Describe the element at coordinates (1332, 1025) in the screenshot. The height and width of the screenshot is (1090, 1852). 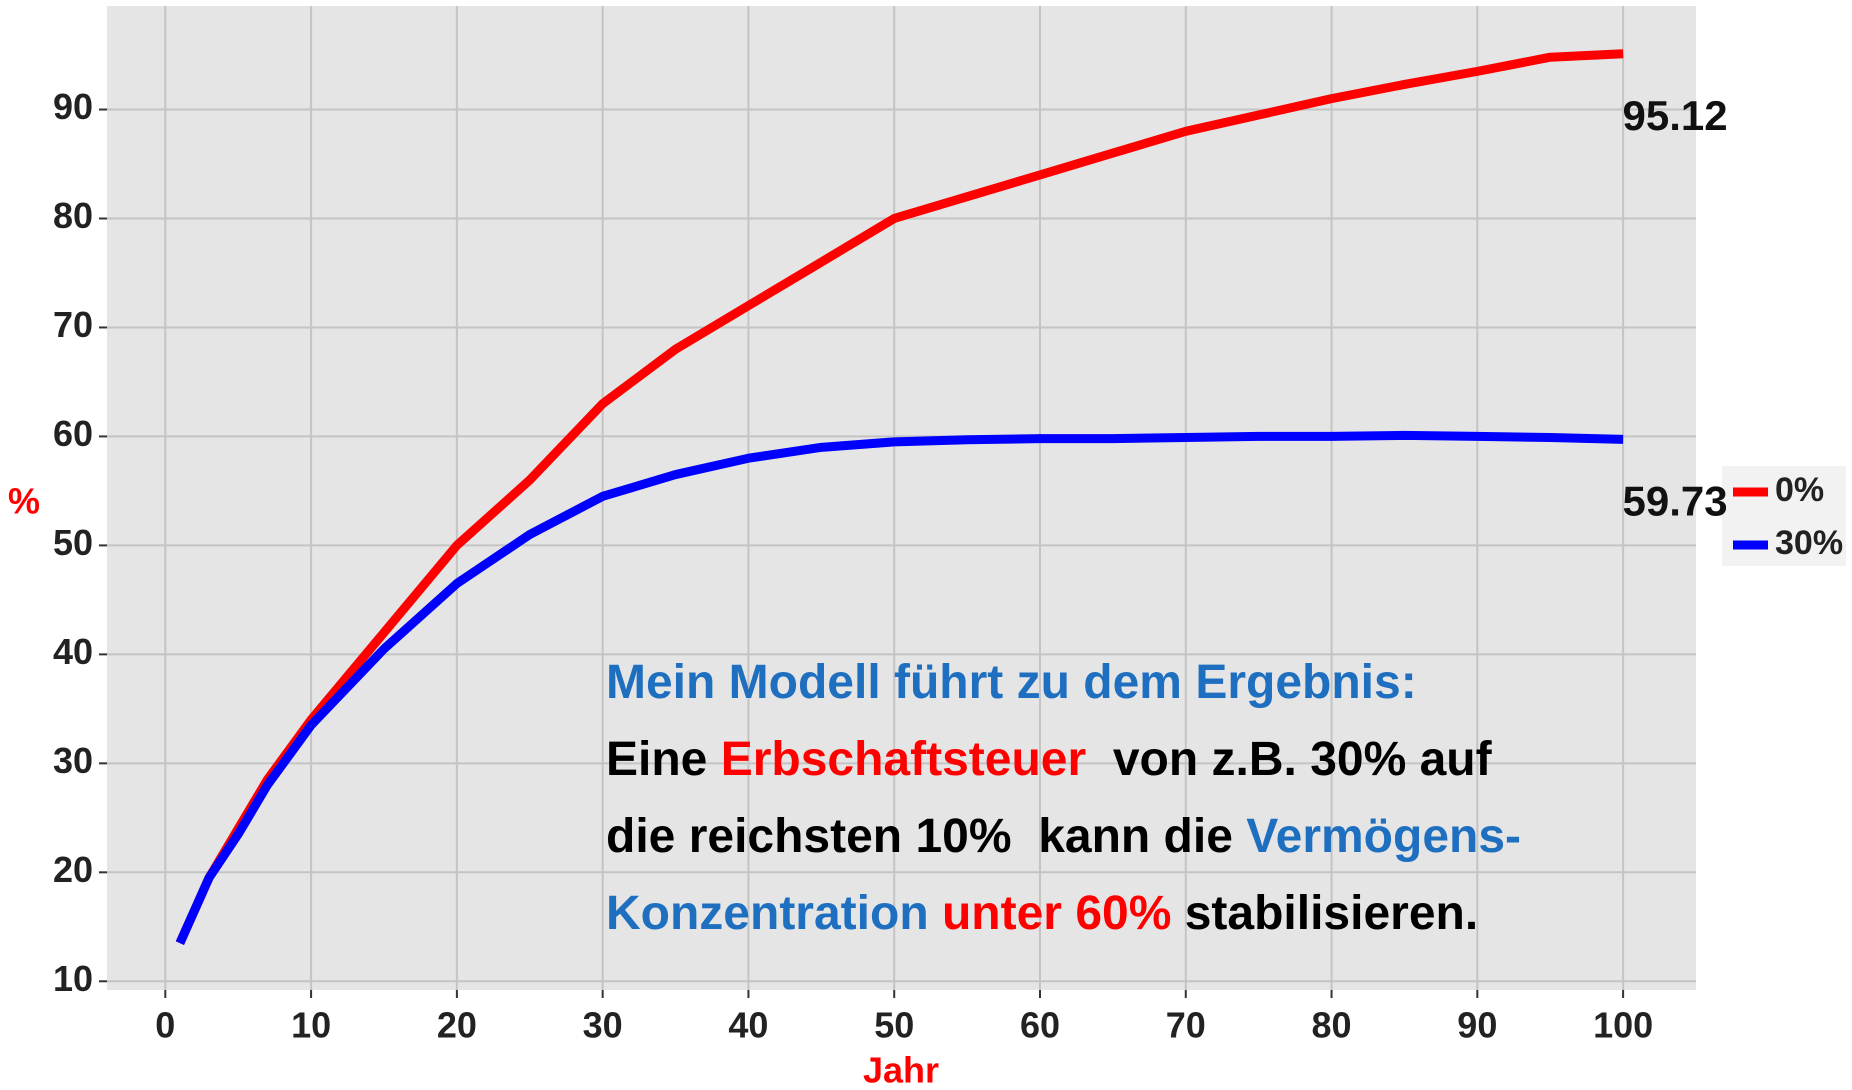
I see `x-tick-label: 80` at that location.